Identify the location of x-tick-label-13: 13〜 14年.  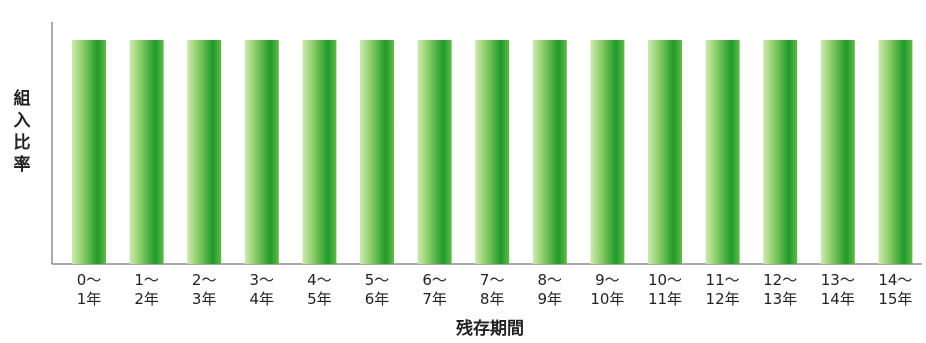
(838, 289).